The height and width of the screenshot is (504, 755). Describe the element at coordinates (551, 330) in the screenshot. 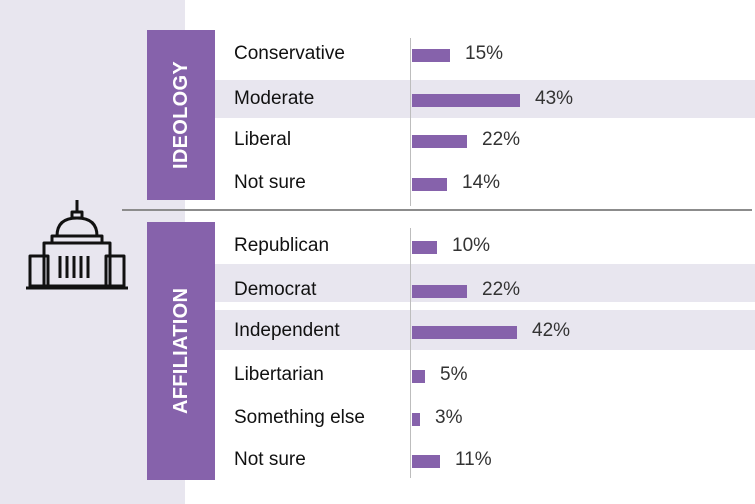

I see `value-label-affiliation-independent: 42%` at that location.